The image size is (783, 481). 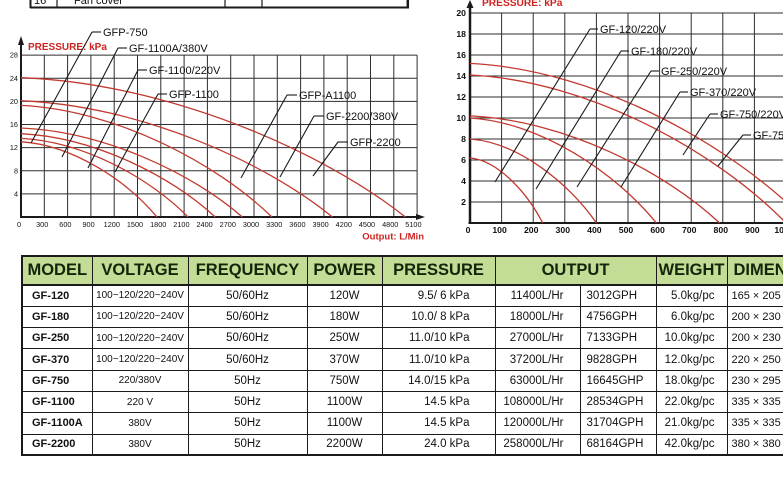 I want to click on svg-text: GF-750/380V, so click(x=768, y=136).